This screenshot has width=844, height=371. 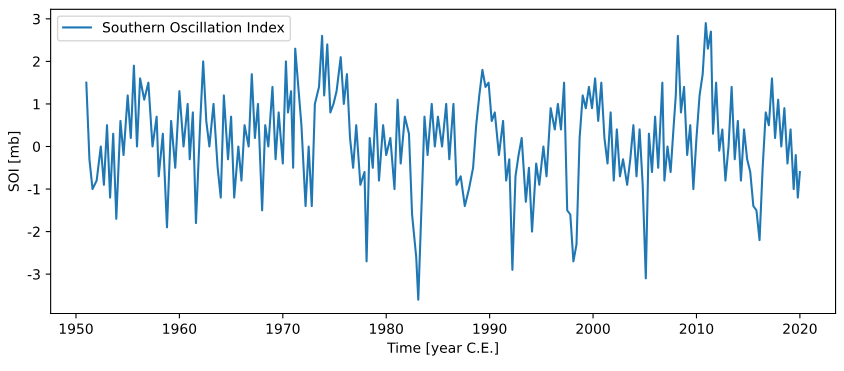 I want to click on y-tick-label: 1, so click(x=37, y=104).